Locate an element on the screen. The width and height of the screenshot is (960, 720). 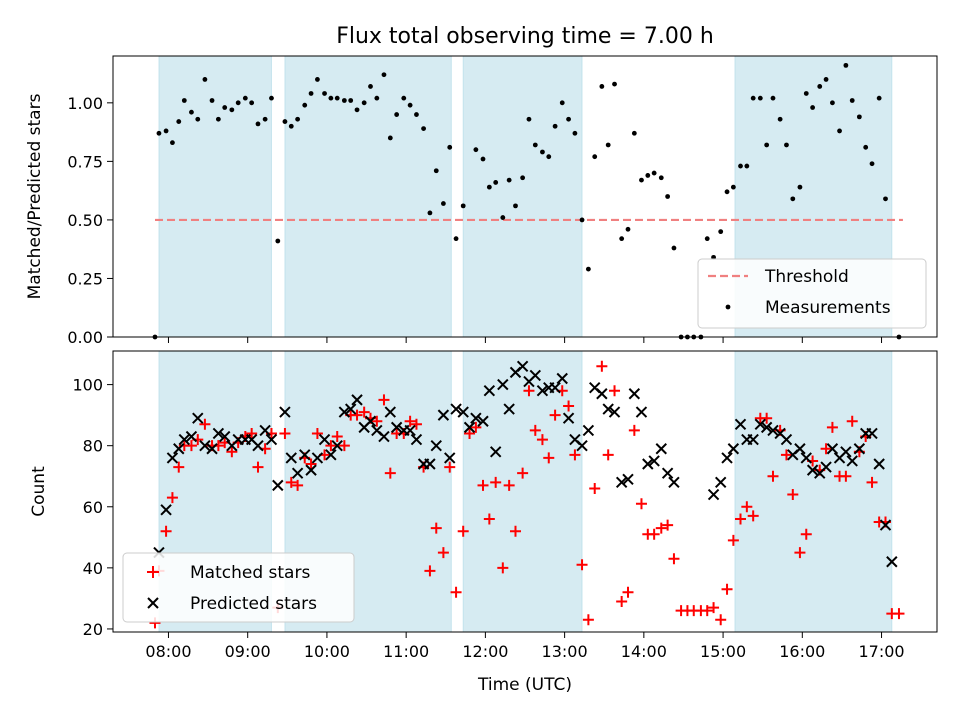
bottom-y-ticks: 20 40 60 80 100 is located at coordinates (92, 507).